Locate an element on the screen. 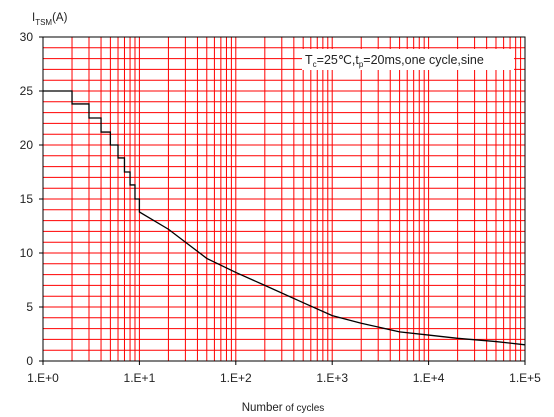 The image size is (554, 417). y-tick-label: 10 is located at coordinates (27, 253).